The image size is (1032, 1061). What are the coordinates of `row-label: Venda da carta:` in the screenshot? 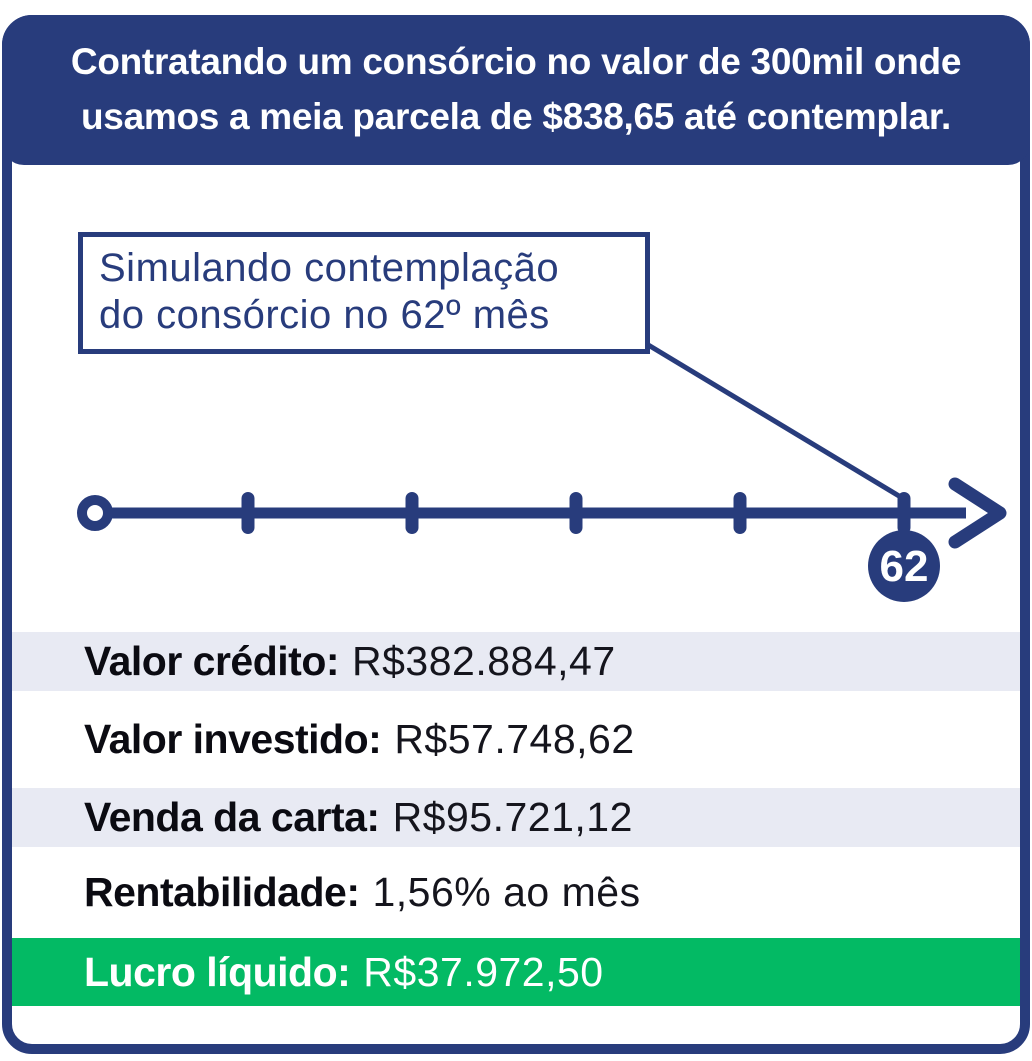 It's located at (232, 817).